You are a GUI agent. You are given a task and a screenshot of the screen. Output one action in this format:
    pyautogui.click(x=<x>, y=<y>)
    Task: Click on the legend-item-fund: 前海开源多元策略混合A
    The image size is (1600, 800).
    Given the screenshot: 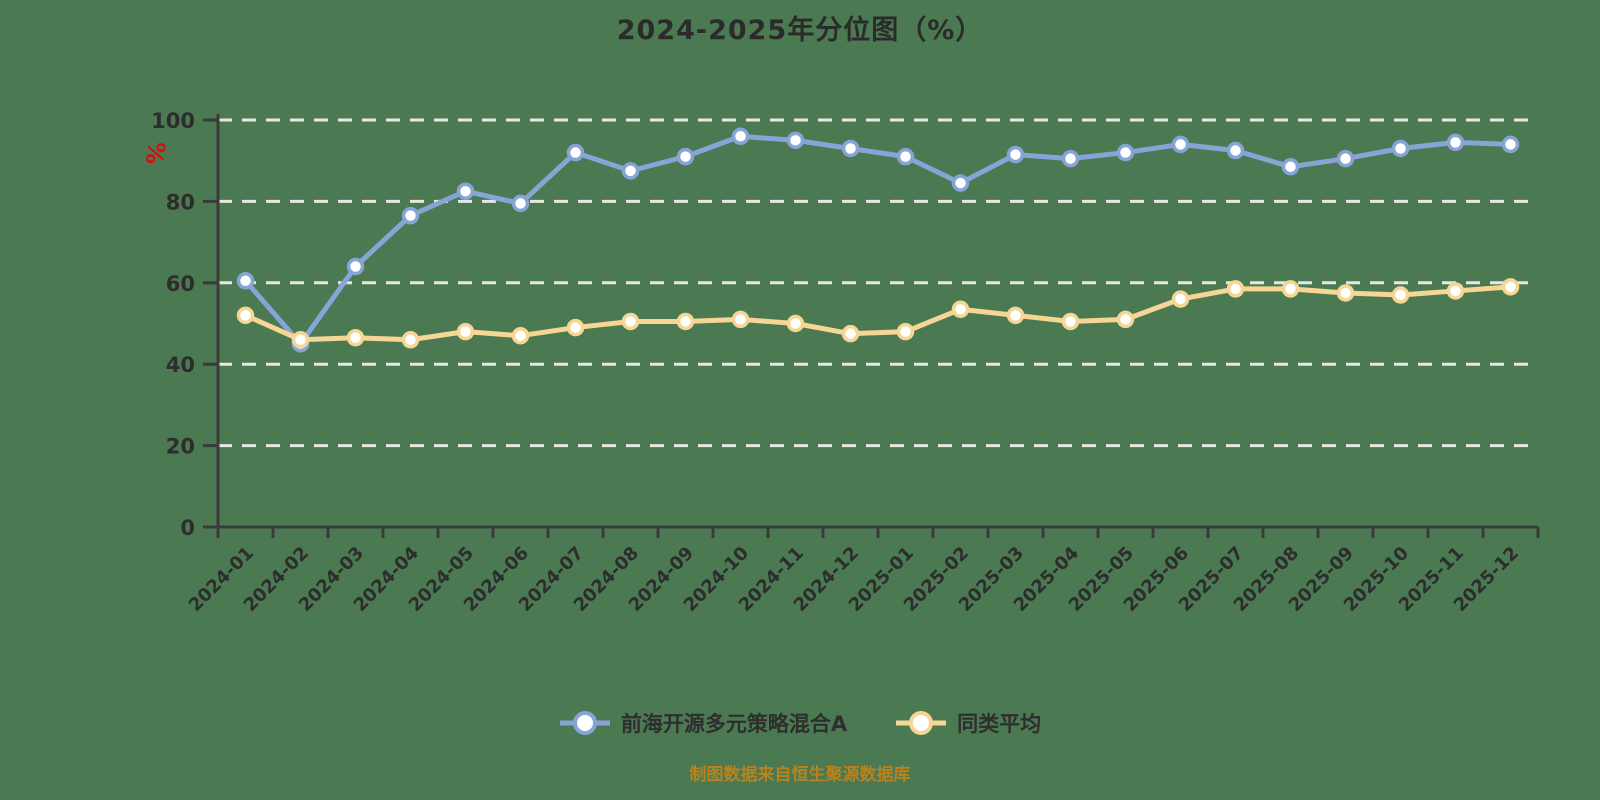 What is the action you would take?
    pyautogui.click(x=703, y=723)
    